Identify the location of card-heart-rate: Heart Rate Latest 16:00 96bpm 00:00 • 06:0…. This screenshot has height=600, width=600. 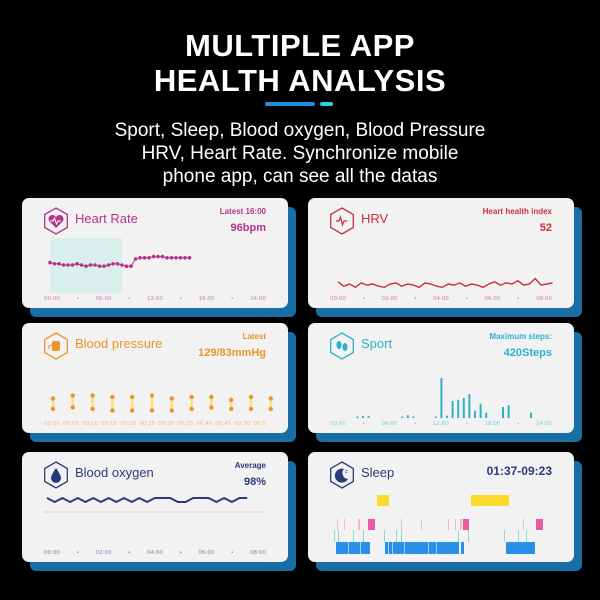
(159, 257).